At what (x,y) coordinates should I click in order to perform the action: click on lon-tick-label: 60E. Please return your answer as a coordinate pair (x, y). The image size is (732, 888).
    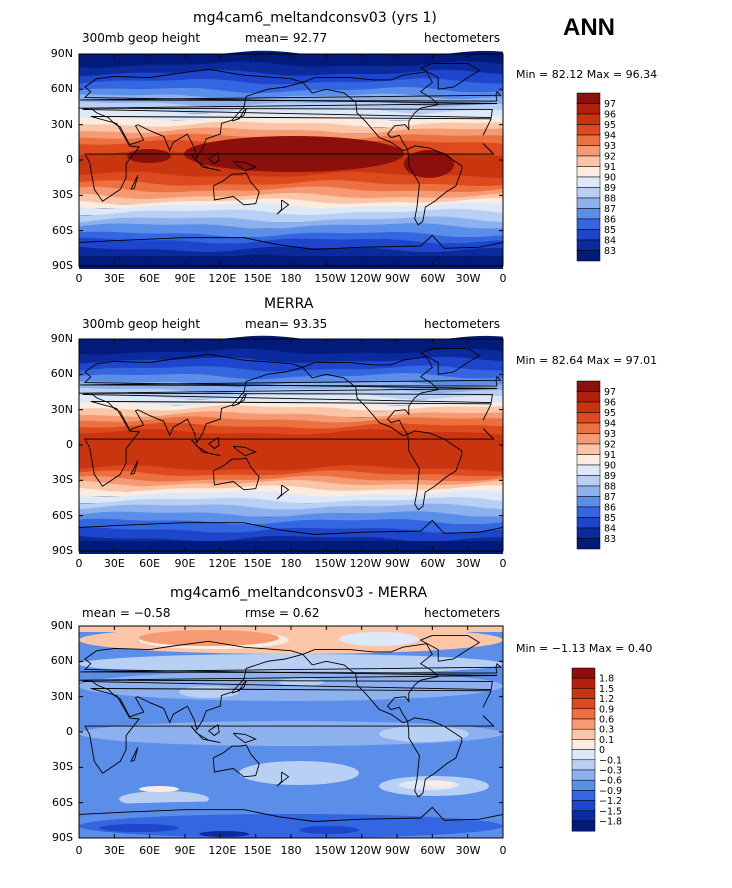
    Looking at the image, I should click on (150, 850).